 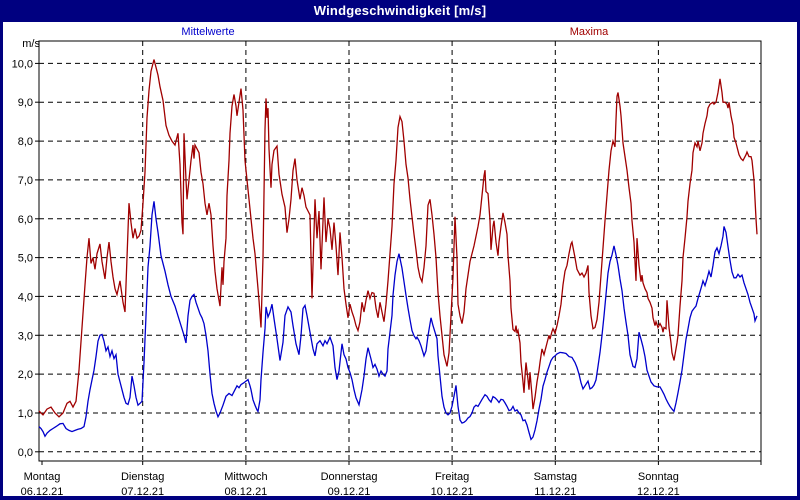 I want to click on legend-mittelwerte-label: Mittelwerte, so click(x=208, y=32).